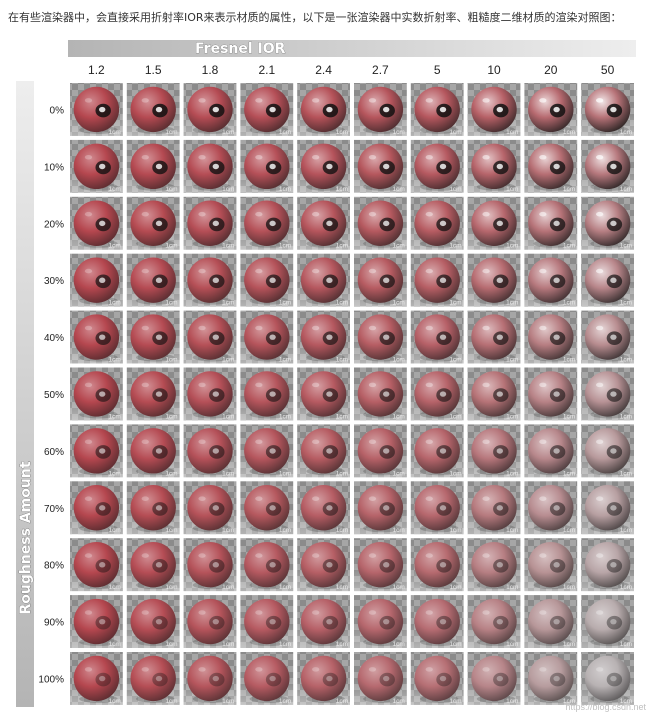  Describe the element at coordinates (54, 509) in the screenshot. I see `roughness-label: 70%` at that location.